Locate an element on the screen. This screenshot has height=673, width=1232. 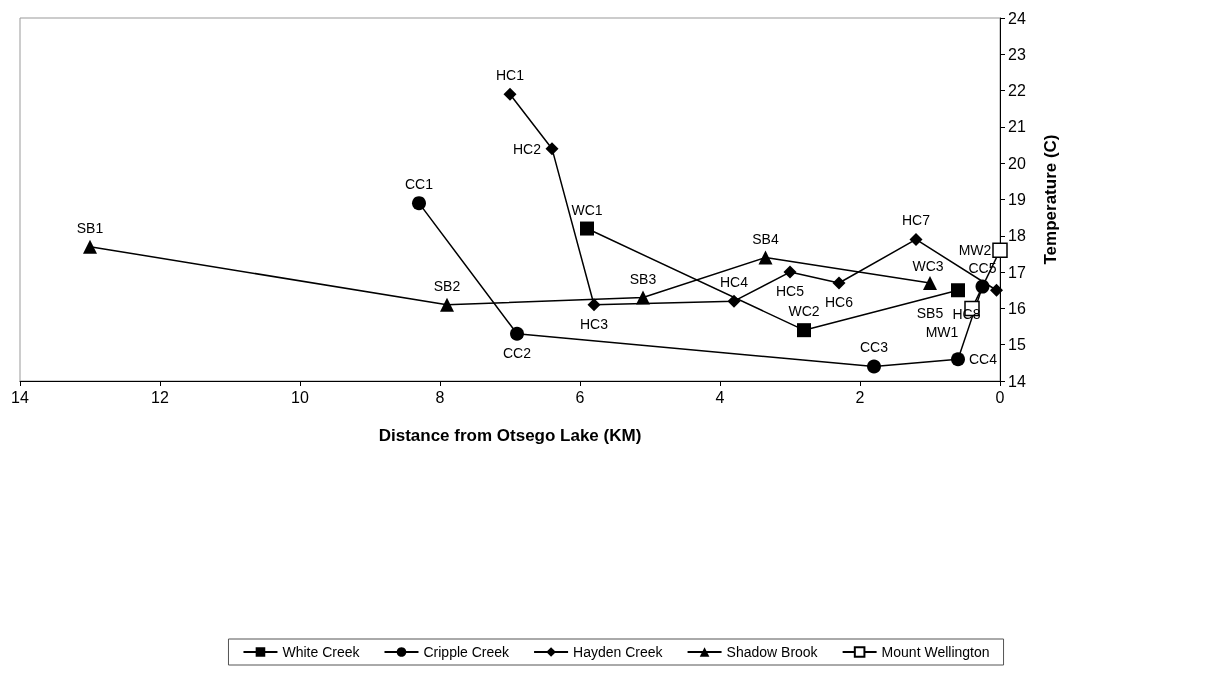
y-tick-label: 23 is located at coordinates (1017, 54).